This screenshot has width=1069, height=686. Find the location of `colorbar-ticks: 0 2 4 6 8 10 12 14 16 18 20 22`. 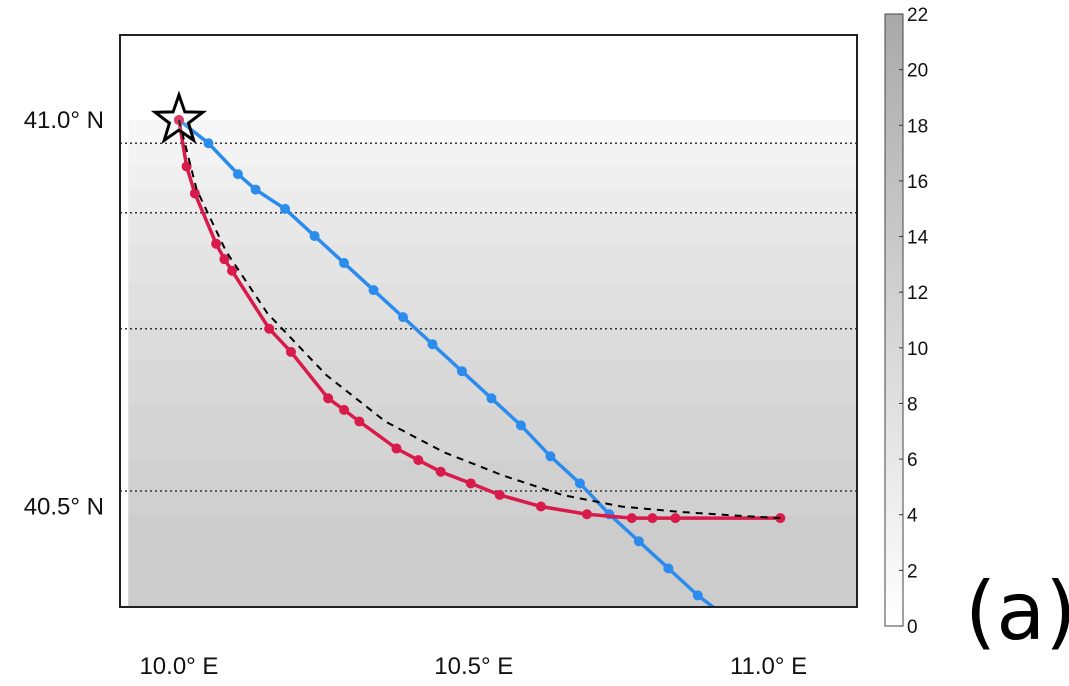

colorbar-ticks: 0 2 4 6 8 10 12 14 16 18 20 22 is located at coordinates (914, 321).